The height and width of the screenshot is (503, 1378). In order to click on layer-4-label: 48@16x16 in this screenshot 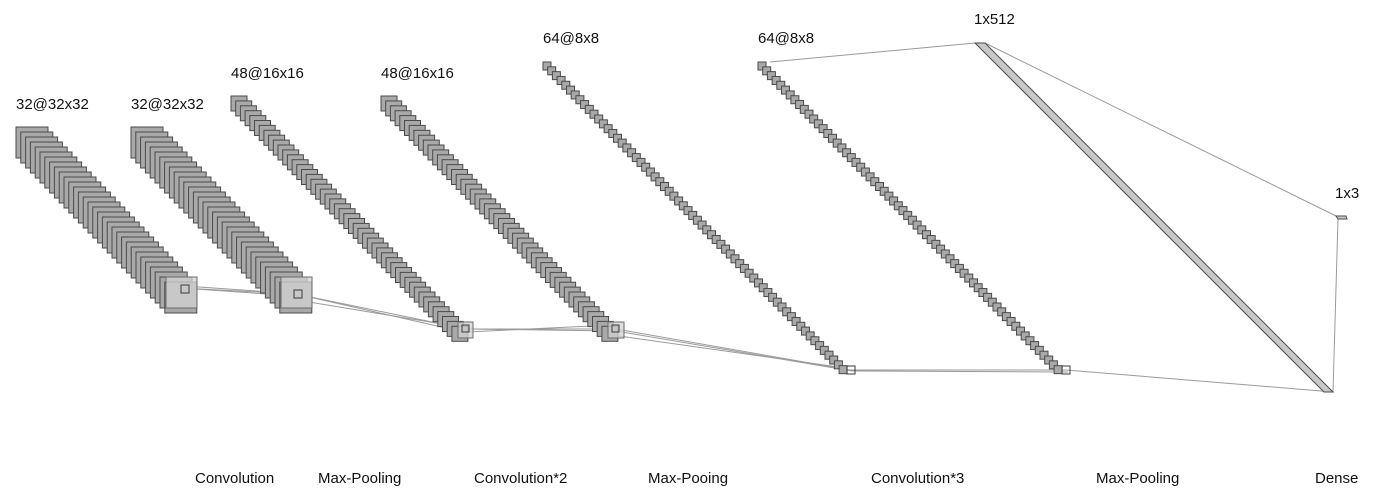, I will do `click(417, 73)`.